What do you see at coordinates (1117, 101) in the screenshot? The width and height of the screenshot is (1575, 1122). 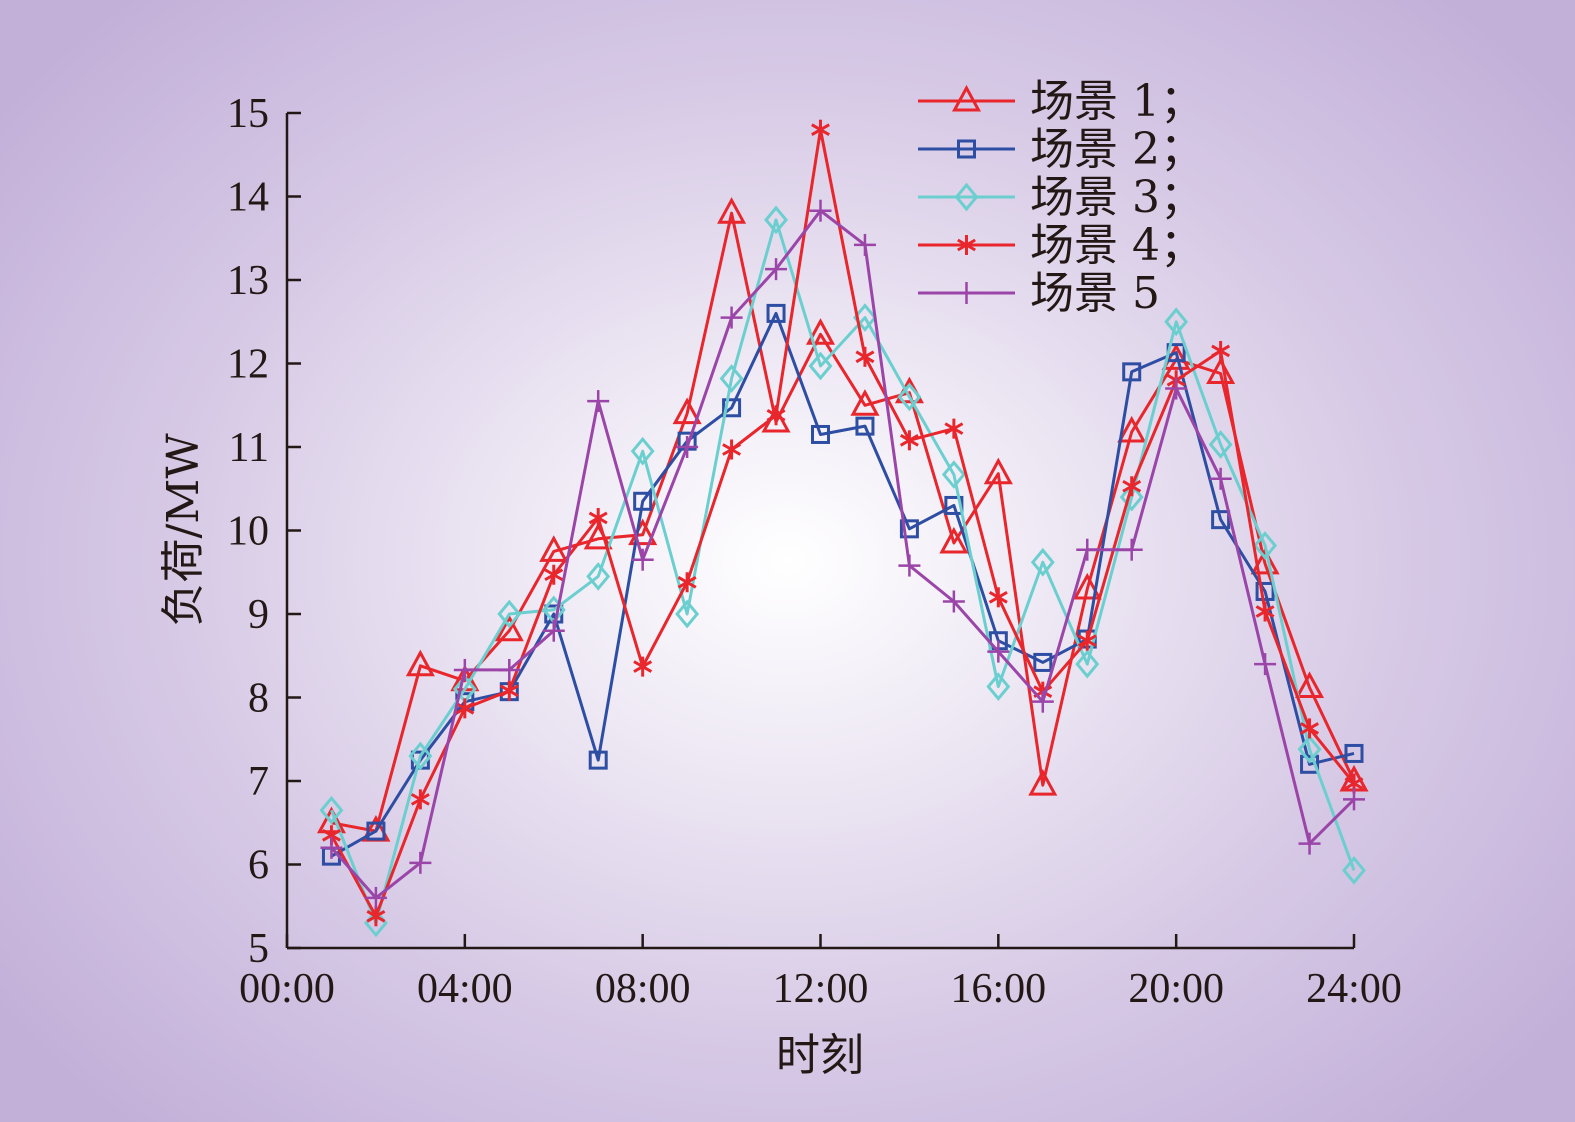 I see `legend-label: 场景 1；` at bounding box center [1117, 101].